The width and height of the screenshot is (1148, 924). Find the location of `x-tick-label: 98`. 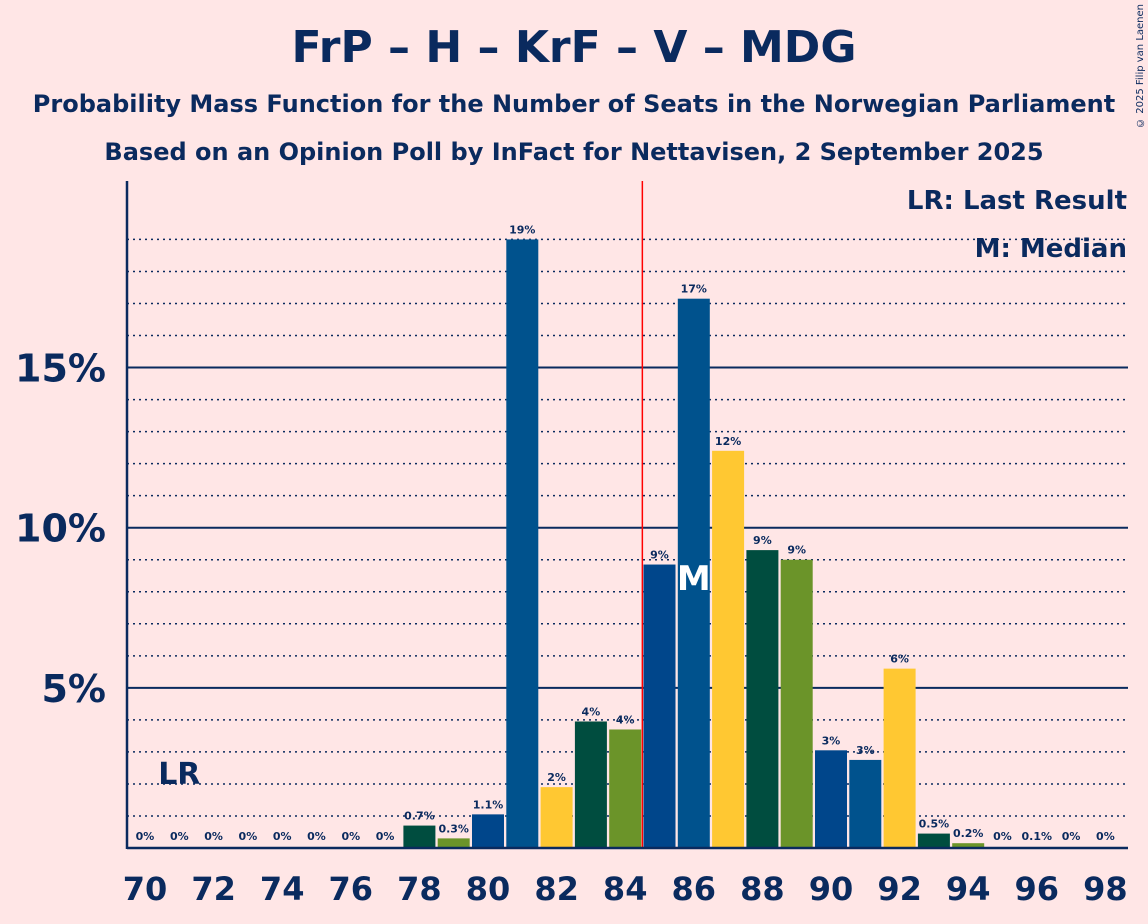

x-tick-label: 98 is located at coordinates (1105, 889).